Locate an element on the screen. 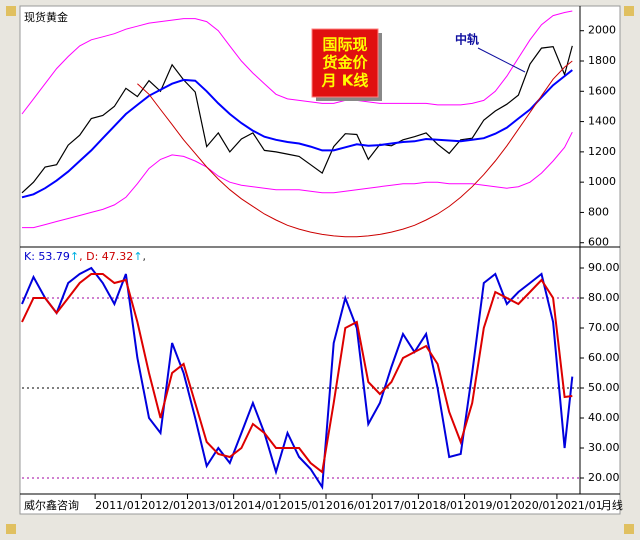 This screenshot has width=640, height=544. legend-part: , D: 47.32 is located at coordinates (106, 256).